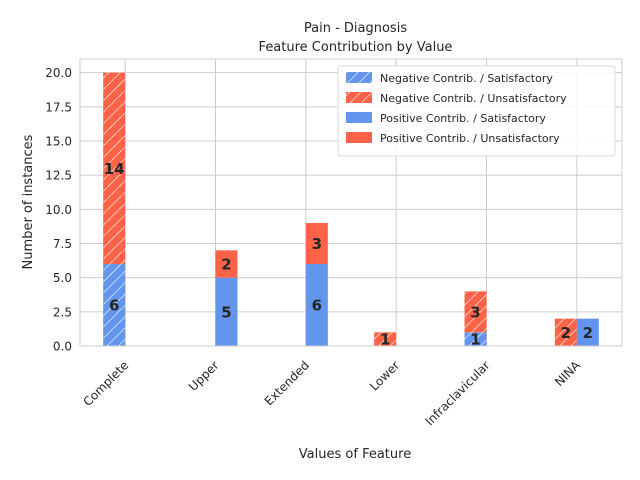 This screenshot has height=480, width=640. Describe the element at coordinates (62, 347) in the screenshot. I see `y-tick-label: 0.0` at that location.